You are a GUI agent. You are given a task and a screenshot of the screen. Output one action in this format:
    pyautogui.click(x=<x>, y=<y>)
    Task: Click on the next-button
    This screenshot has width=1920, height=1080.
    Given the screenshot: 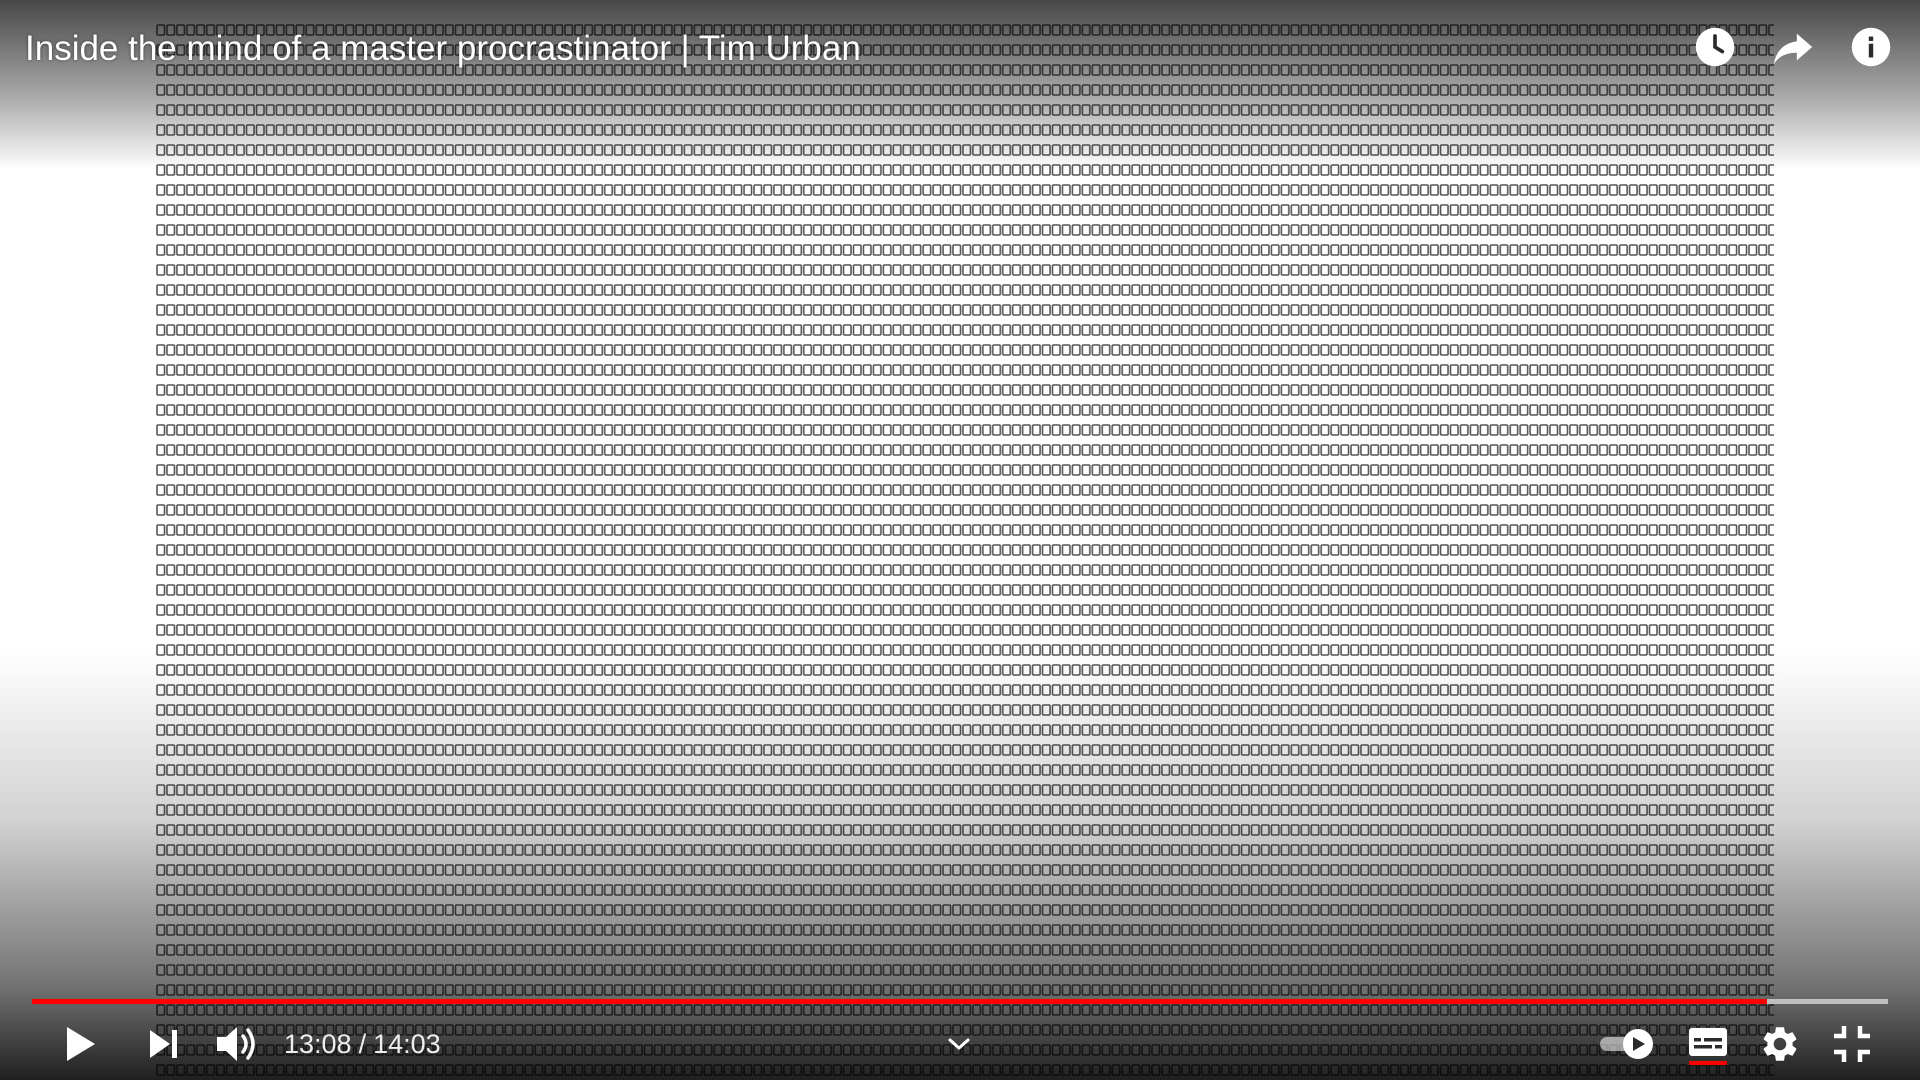 What is the action you would take?
    pyautogui.click(x=165, y=1044)
    